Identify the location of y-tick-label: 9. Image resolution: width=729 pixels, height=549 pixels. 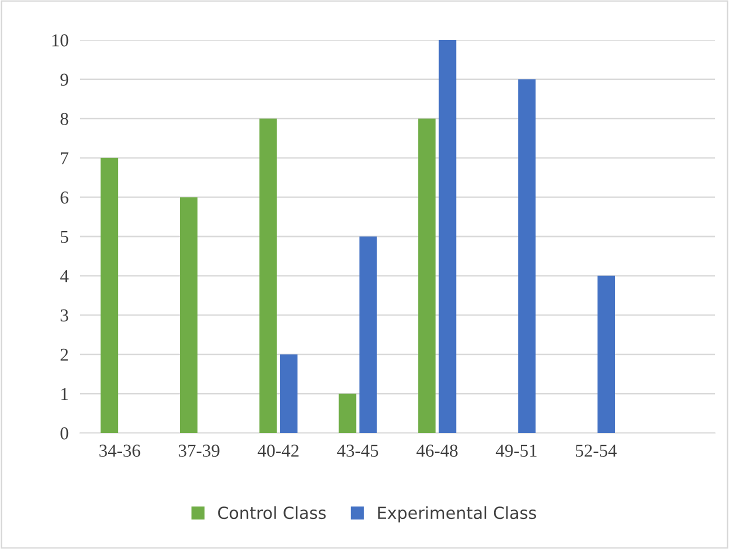
(64, 80).